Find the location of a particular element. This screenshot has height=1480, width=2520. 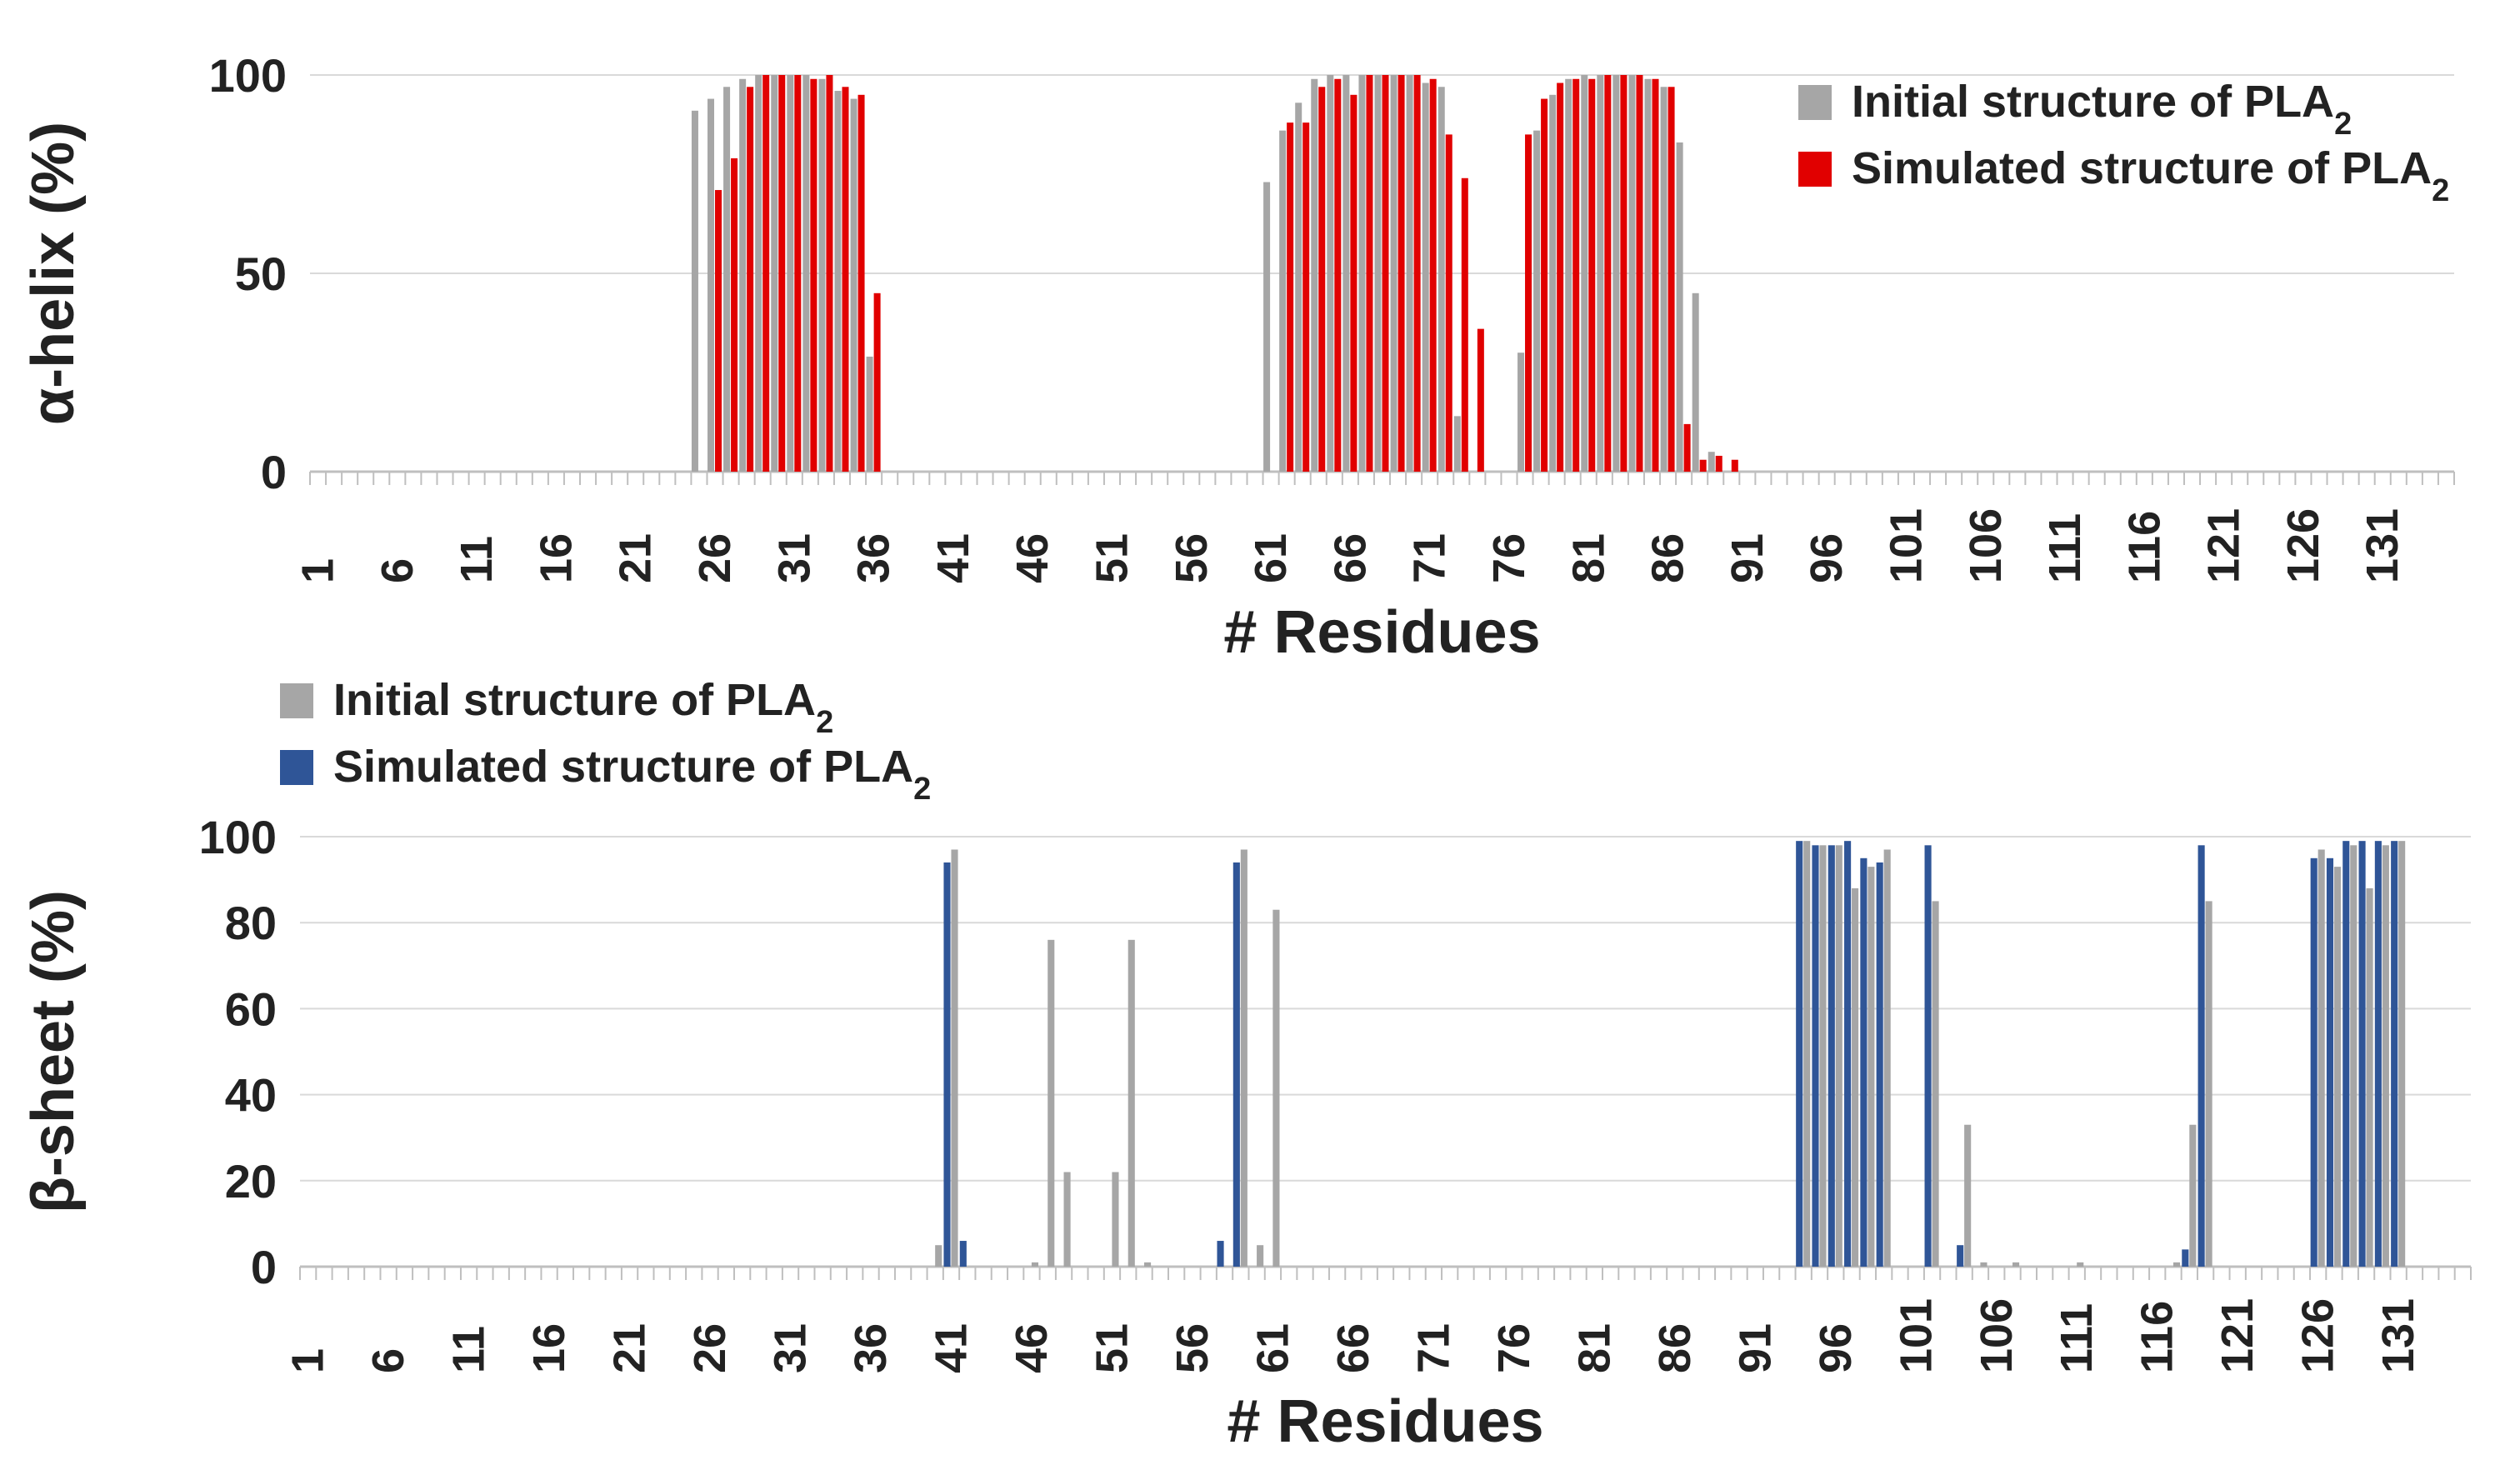

x-tick-label: 61 is located at coordinates (1273, 1348).